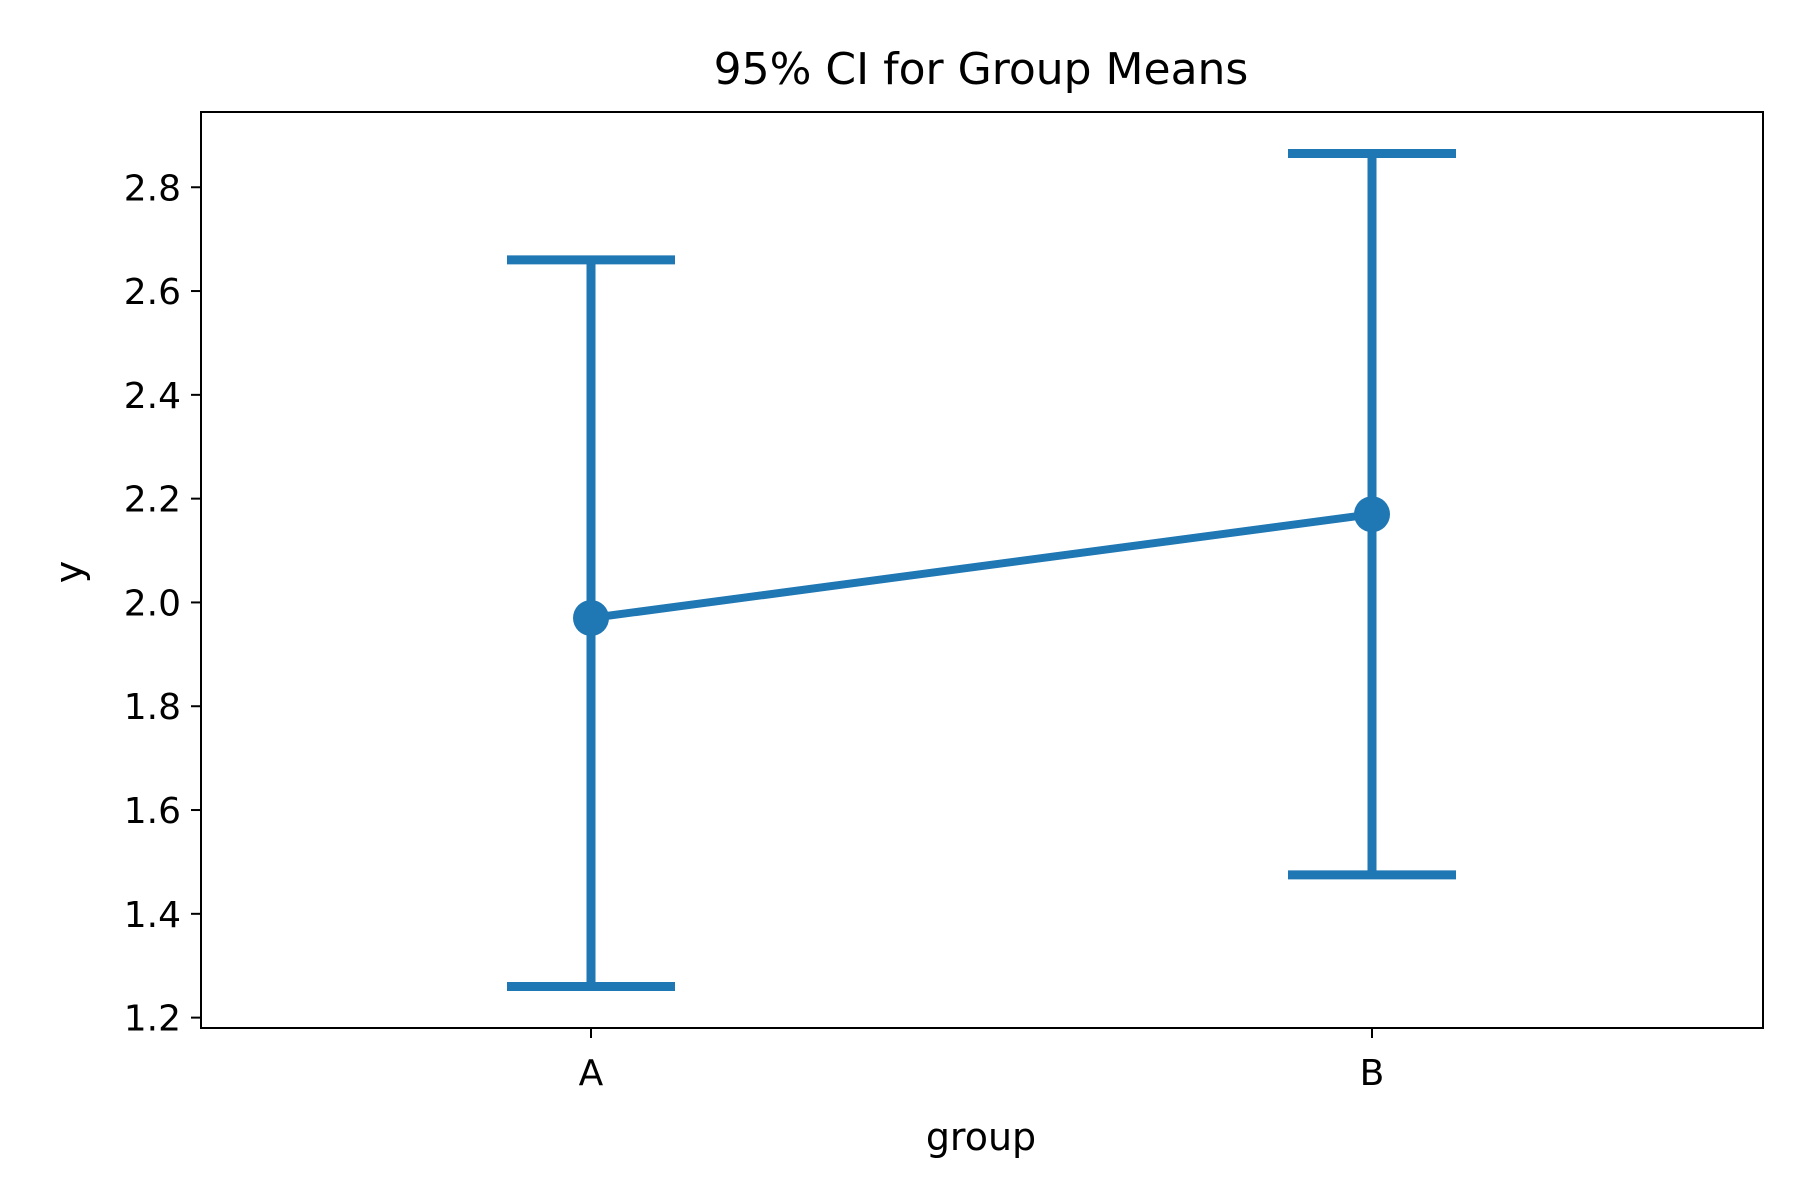 The image size is (1800, 1200). What do you see at coordinates (1372, 1073) in the screenshot?
I see `x-tick-label: B` at bounding box center [1372, 1073].